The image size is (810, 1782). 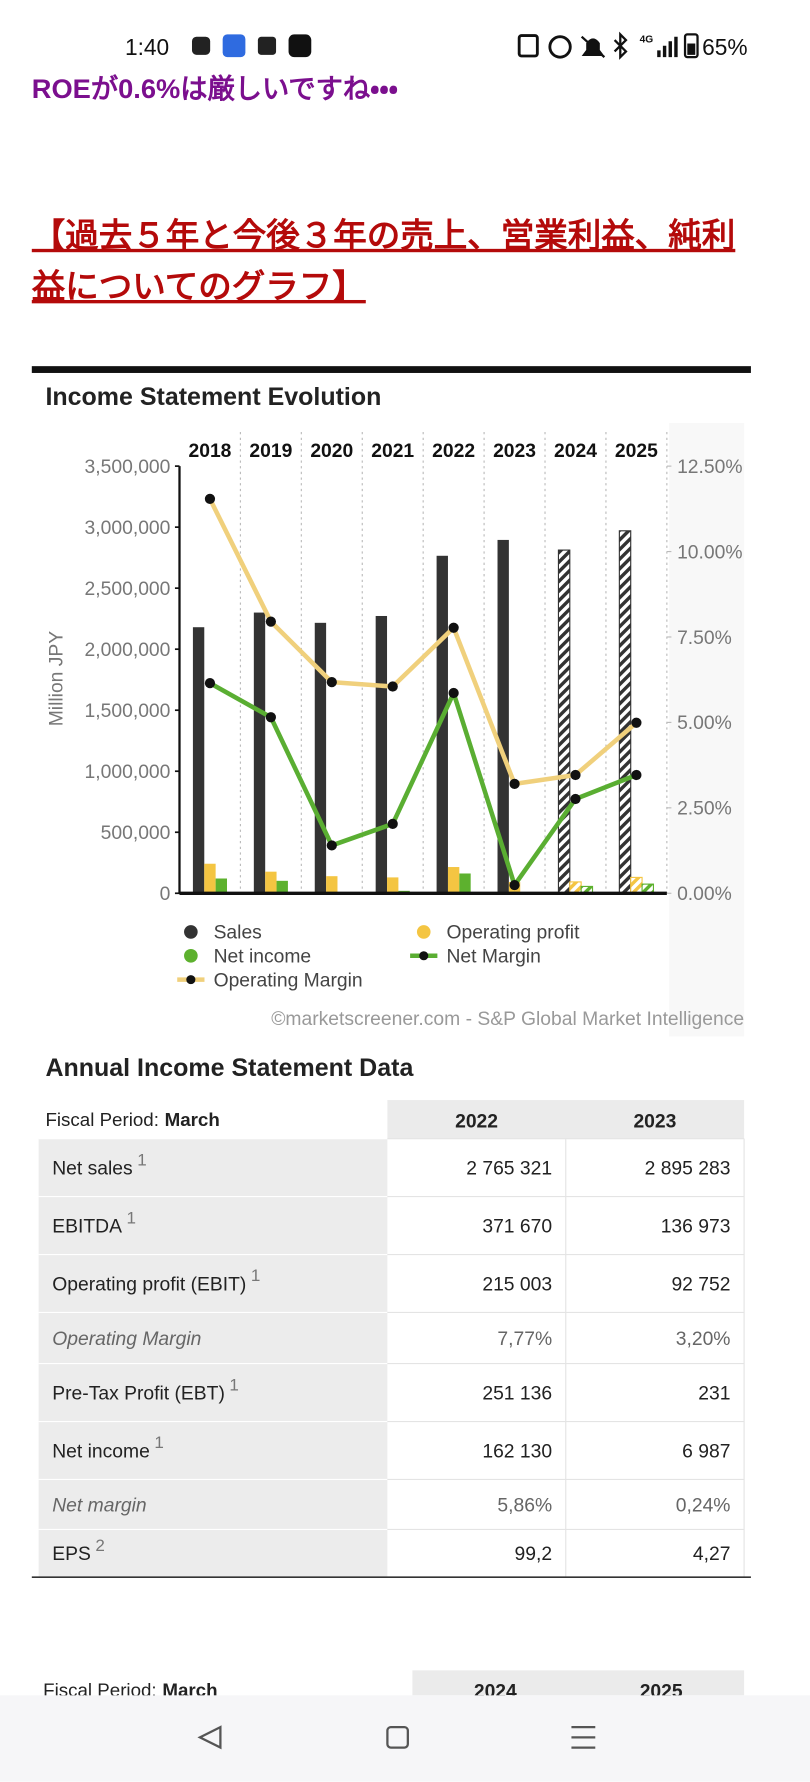 I want to click on cell-value: 3,20%, so click(x=703, y=1339).